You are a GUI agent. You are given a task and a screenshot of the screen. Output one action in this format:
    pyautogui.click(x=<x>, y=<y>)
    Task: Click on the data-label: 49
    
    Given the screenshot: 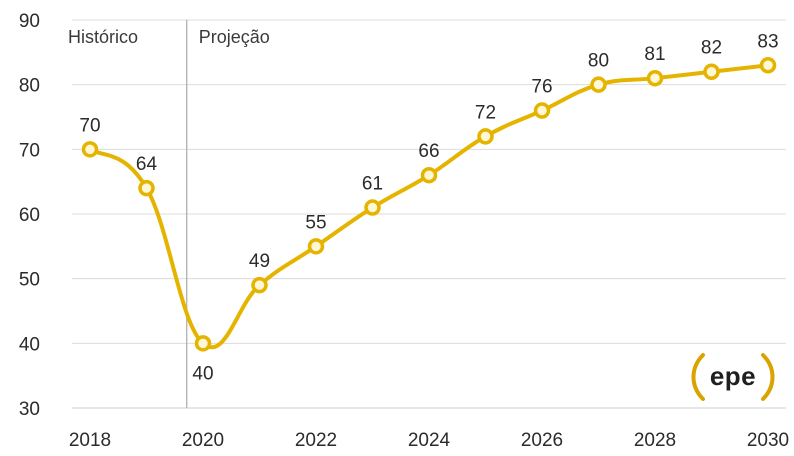 What is the action you would take?
    pyautogui.click(x=259, y=261)
    